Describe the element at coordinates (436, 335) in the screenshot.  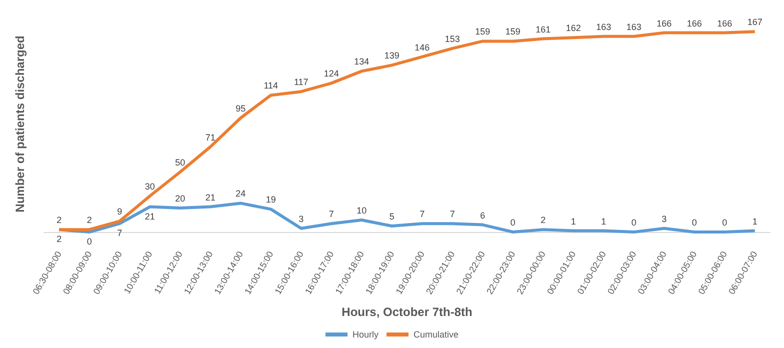
I see `legend-label: Cumulative` at that location.